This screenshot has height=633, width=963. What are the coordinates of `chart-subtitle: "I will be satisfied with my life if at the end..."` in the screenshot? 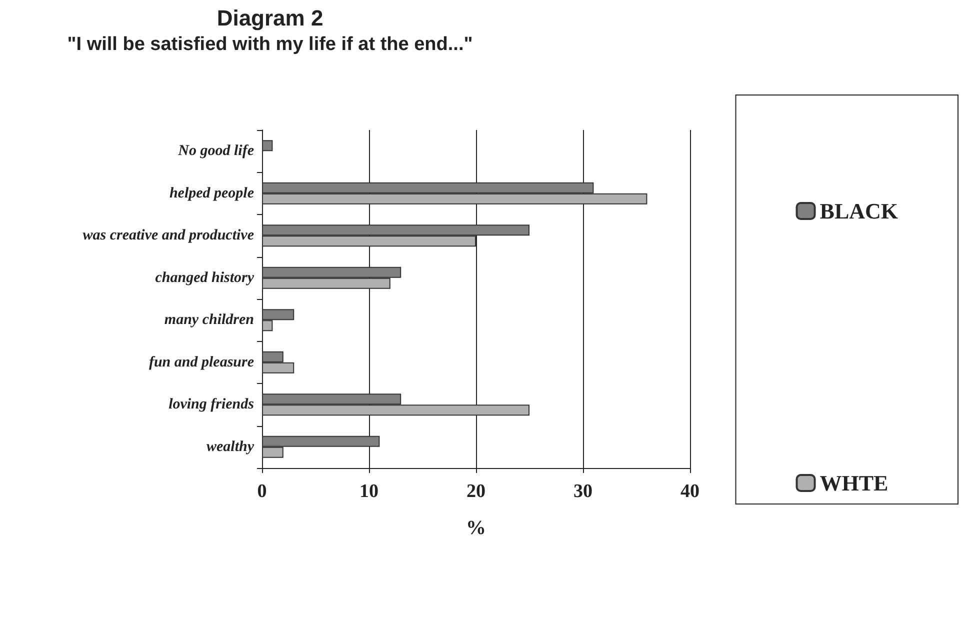 It's located at (270, 44).